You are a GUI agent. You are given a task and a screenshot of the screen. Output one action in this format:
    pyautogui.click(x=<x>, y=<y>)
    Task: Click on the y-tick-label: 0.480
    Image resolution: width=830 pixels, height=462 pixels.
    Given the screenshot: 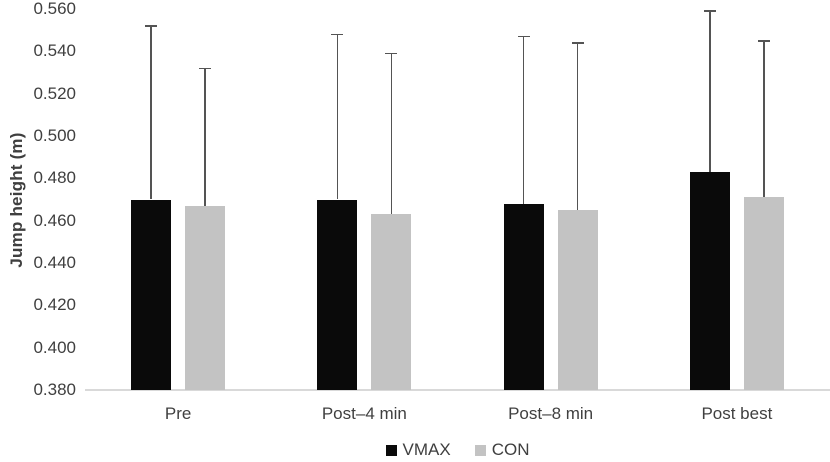 What is the action you would take?
    pyautogui.click(x=54, y=178)
    